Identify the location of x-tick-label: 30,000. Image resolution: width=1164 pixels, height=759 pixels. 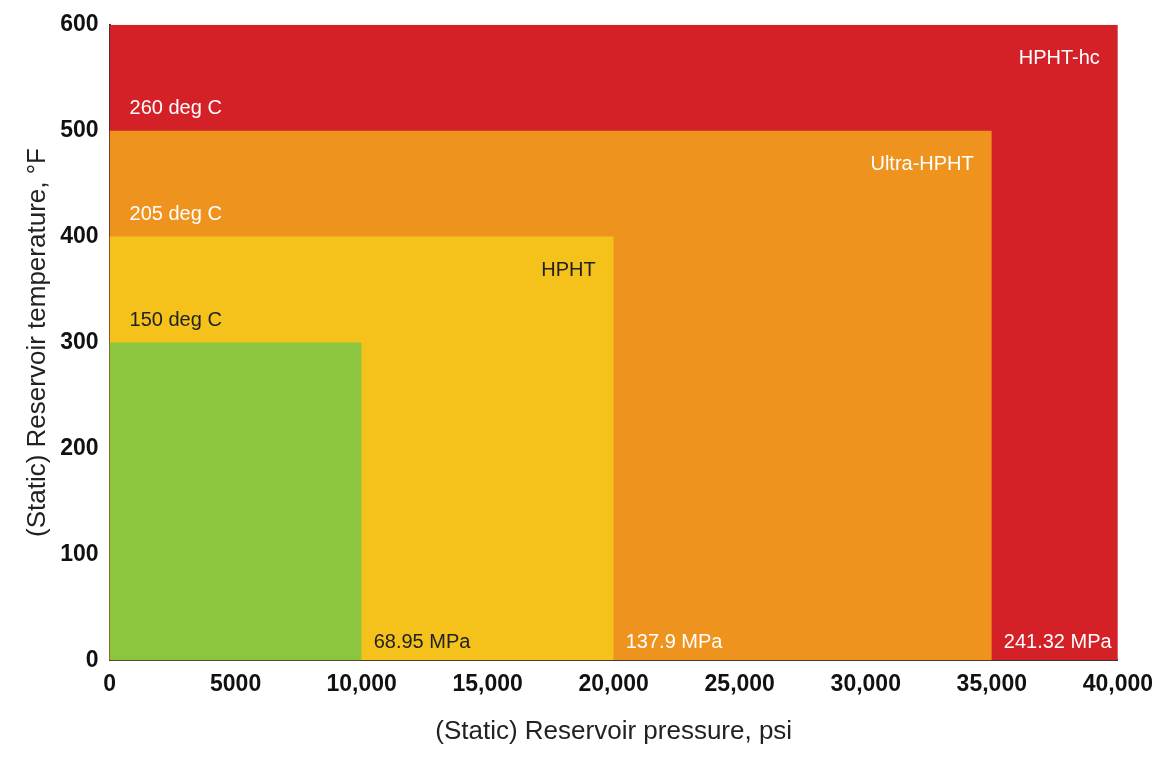
(865, 683).